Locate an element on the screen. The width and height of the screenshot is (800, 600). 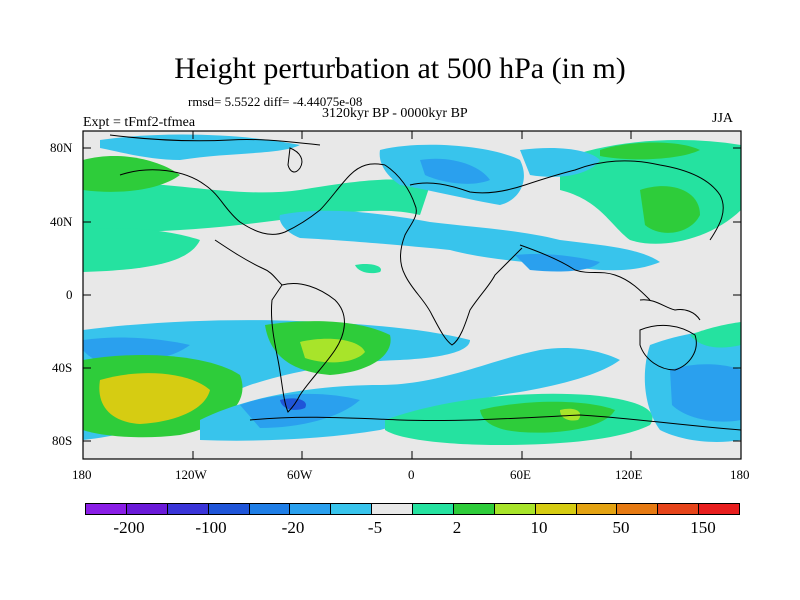
lat-tick-0: 0 is located at coordinates (69, 294).